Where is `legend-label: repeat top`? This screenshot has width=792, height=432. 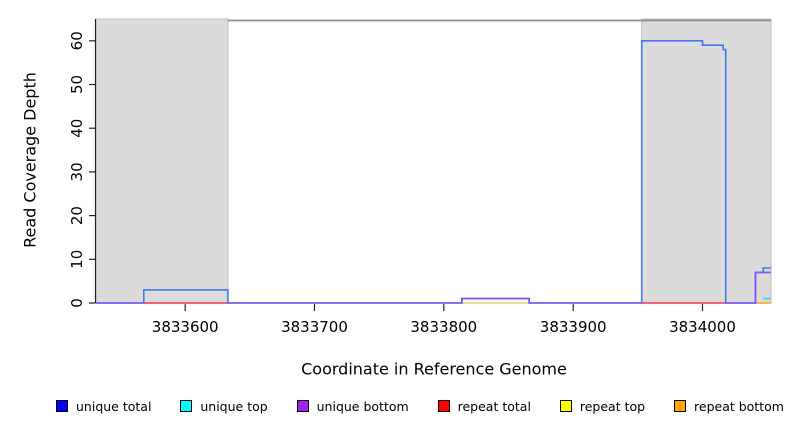 legend-label: repeat top is located at coordinates (612, 406).